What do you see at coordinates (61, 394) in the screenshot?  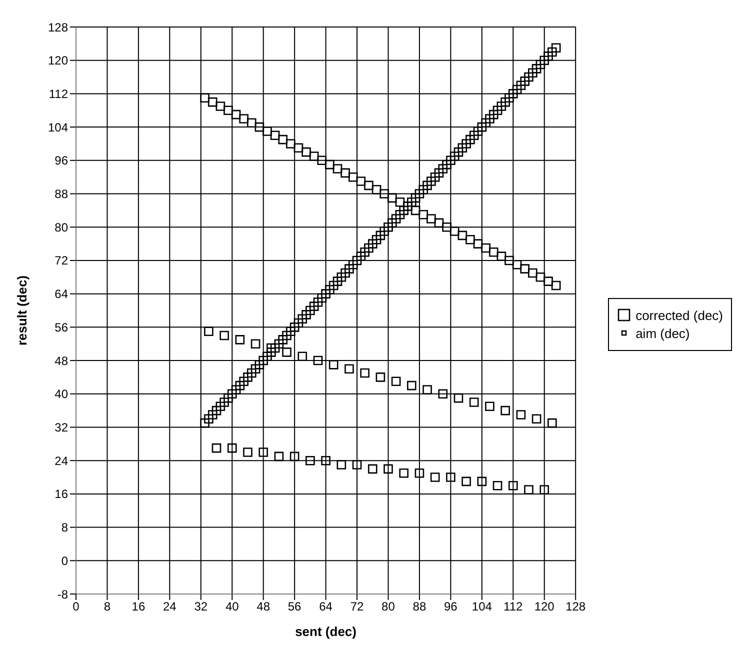 I see `y-tick-label: 40` at bounding box center [61, 394].